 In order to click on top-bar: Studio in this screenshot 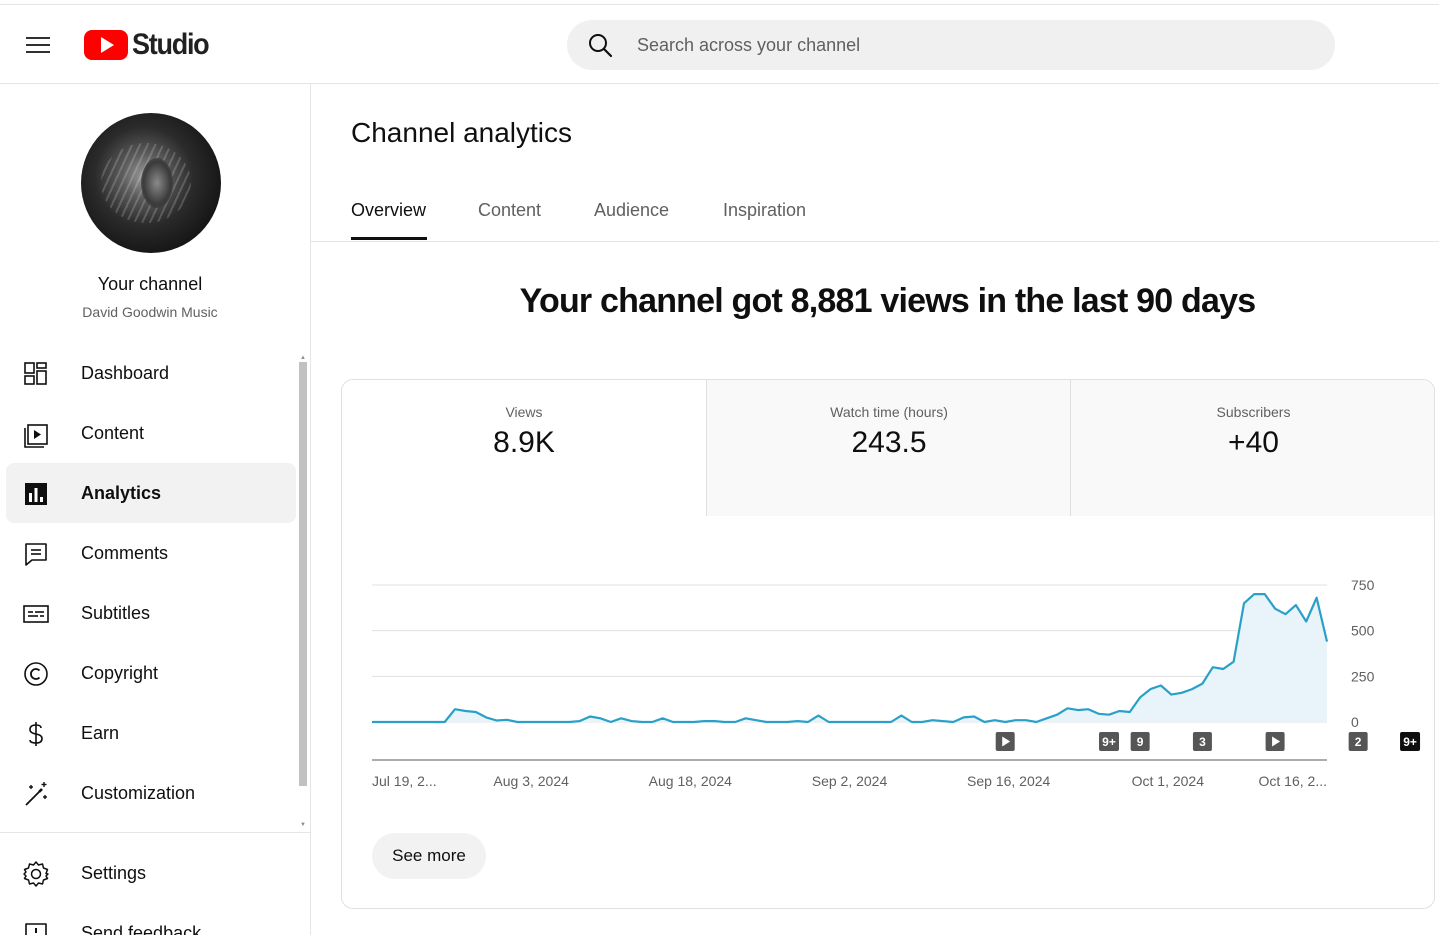, I will do `click(719, 44)`.